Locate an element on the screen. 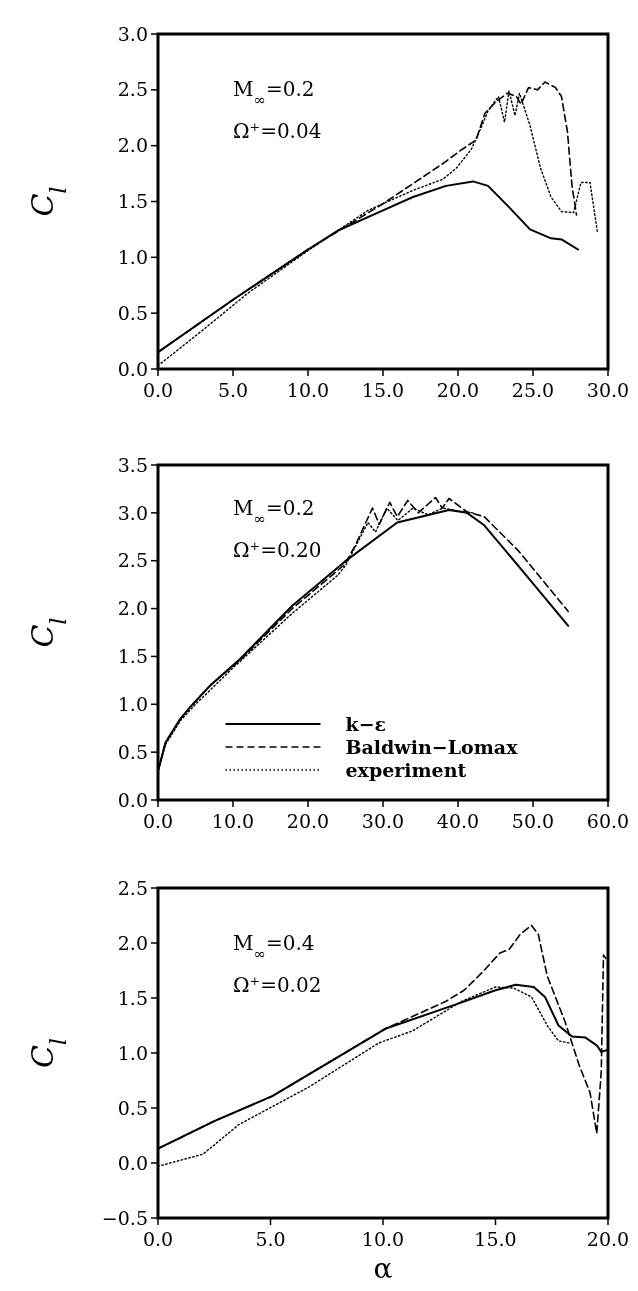  x-axis-title: α is located at coordinates (383, 1268).